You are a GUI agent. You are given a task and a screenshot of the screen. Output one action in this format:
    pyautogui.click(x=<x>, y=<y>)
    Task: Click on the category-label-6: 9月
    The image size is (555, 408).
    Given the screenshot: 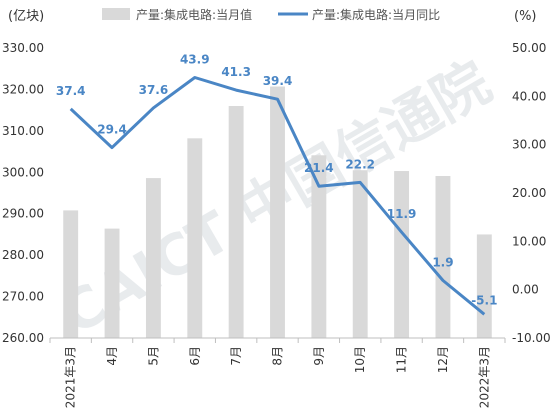 What is the action you would take?
    pyautogui.click(x=319, y=356)
    